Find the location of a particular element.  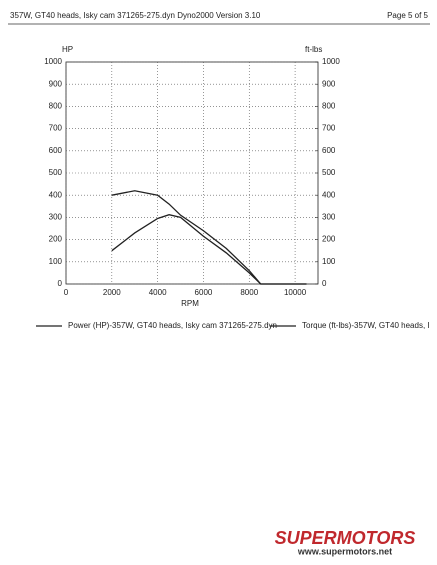

y-tick-label: 600 is located at coordinates (56, 150).